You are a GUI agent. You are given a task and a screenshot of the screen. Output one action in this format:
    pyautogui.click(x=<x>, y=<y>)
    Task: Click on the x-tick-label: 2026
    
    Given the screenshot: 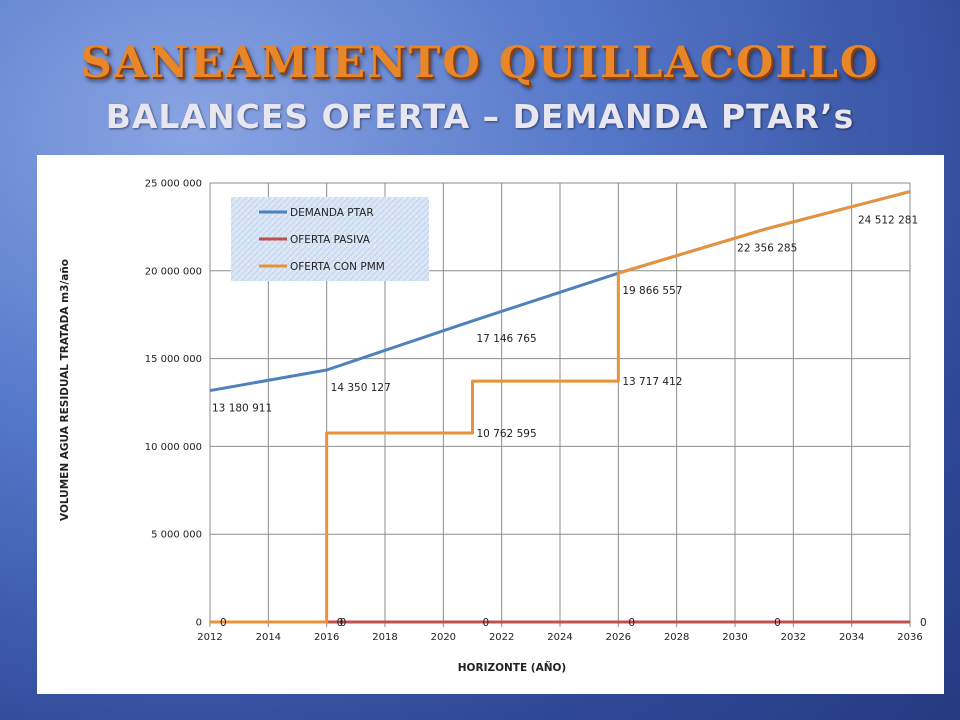 What is the action you would take?
    pyautogui.click(x=618, y=637)
    